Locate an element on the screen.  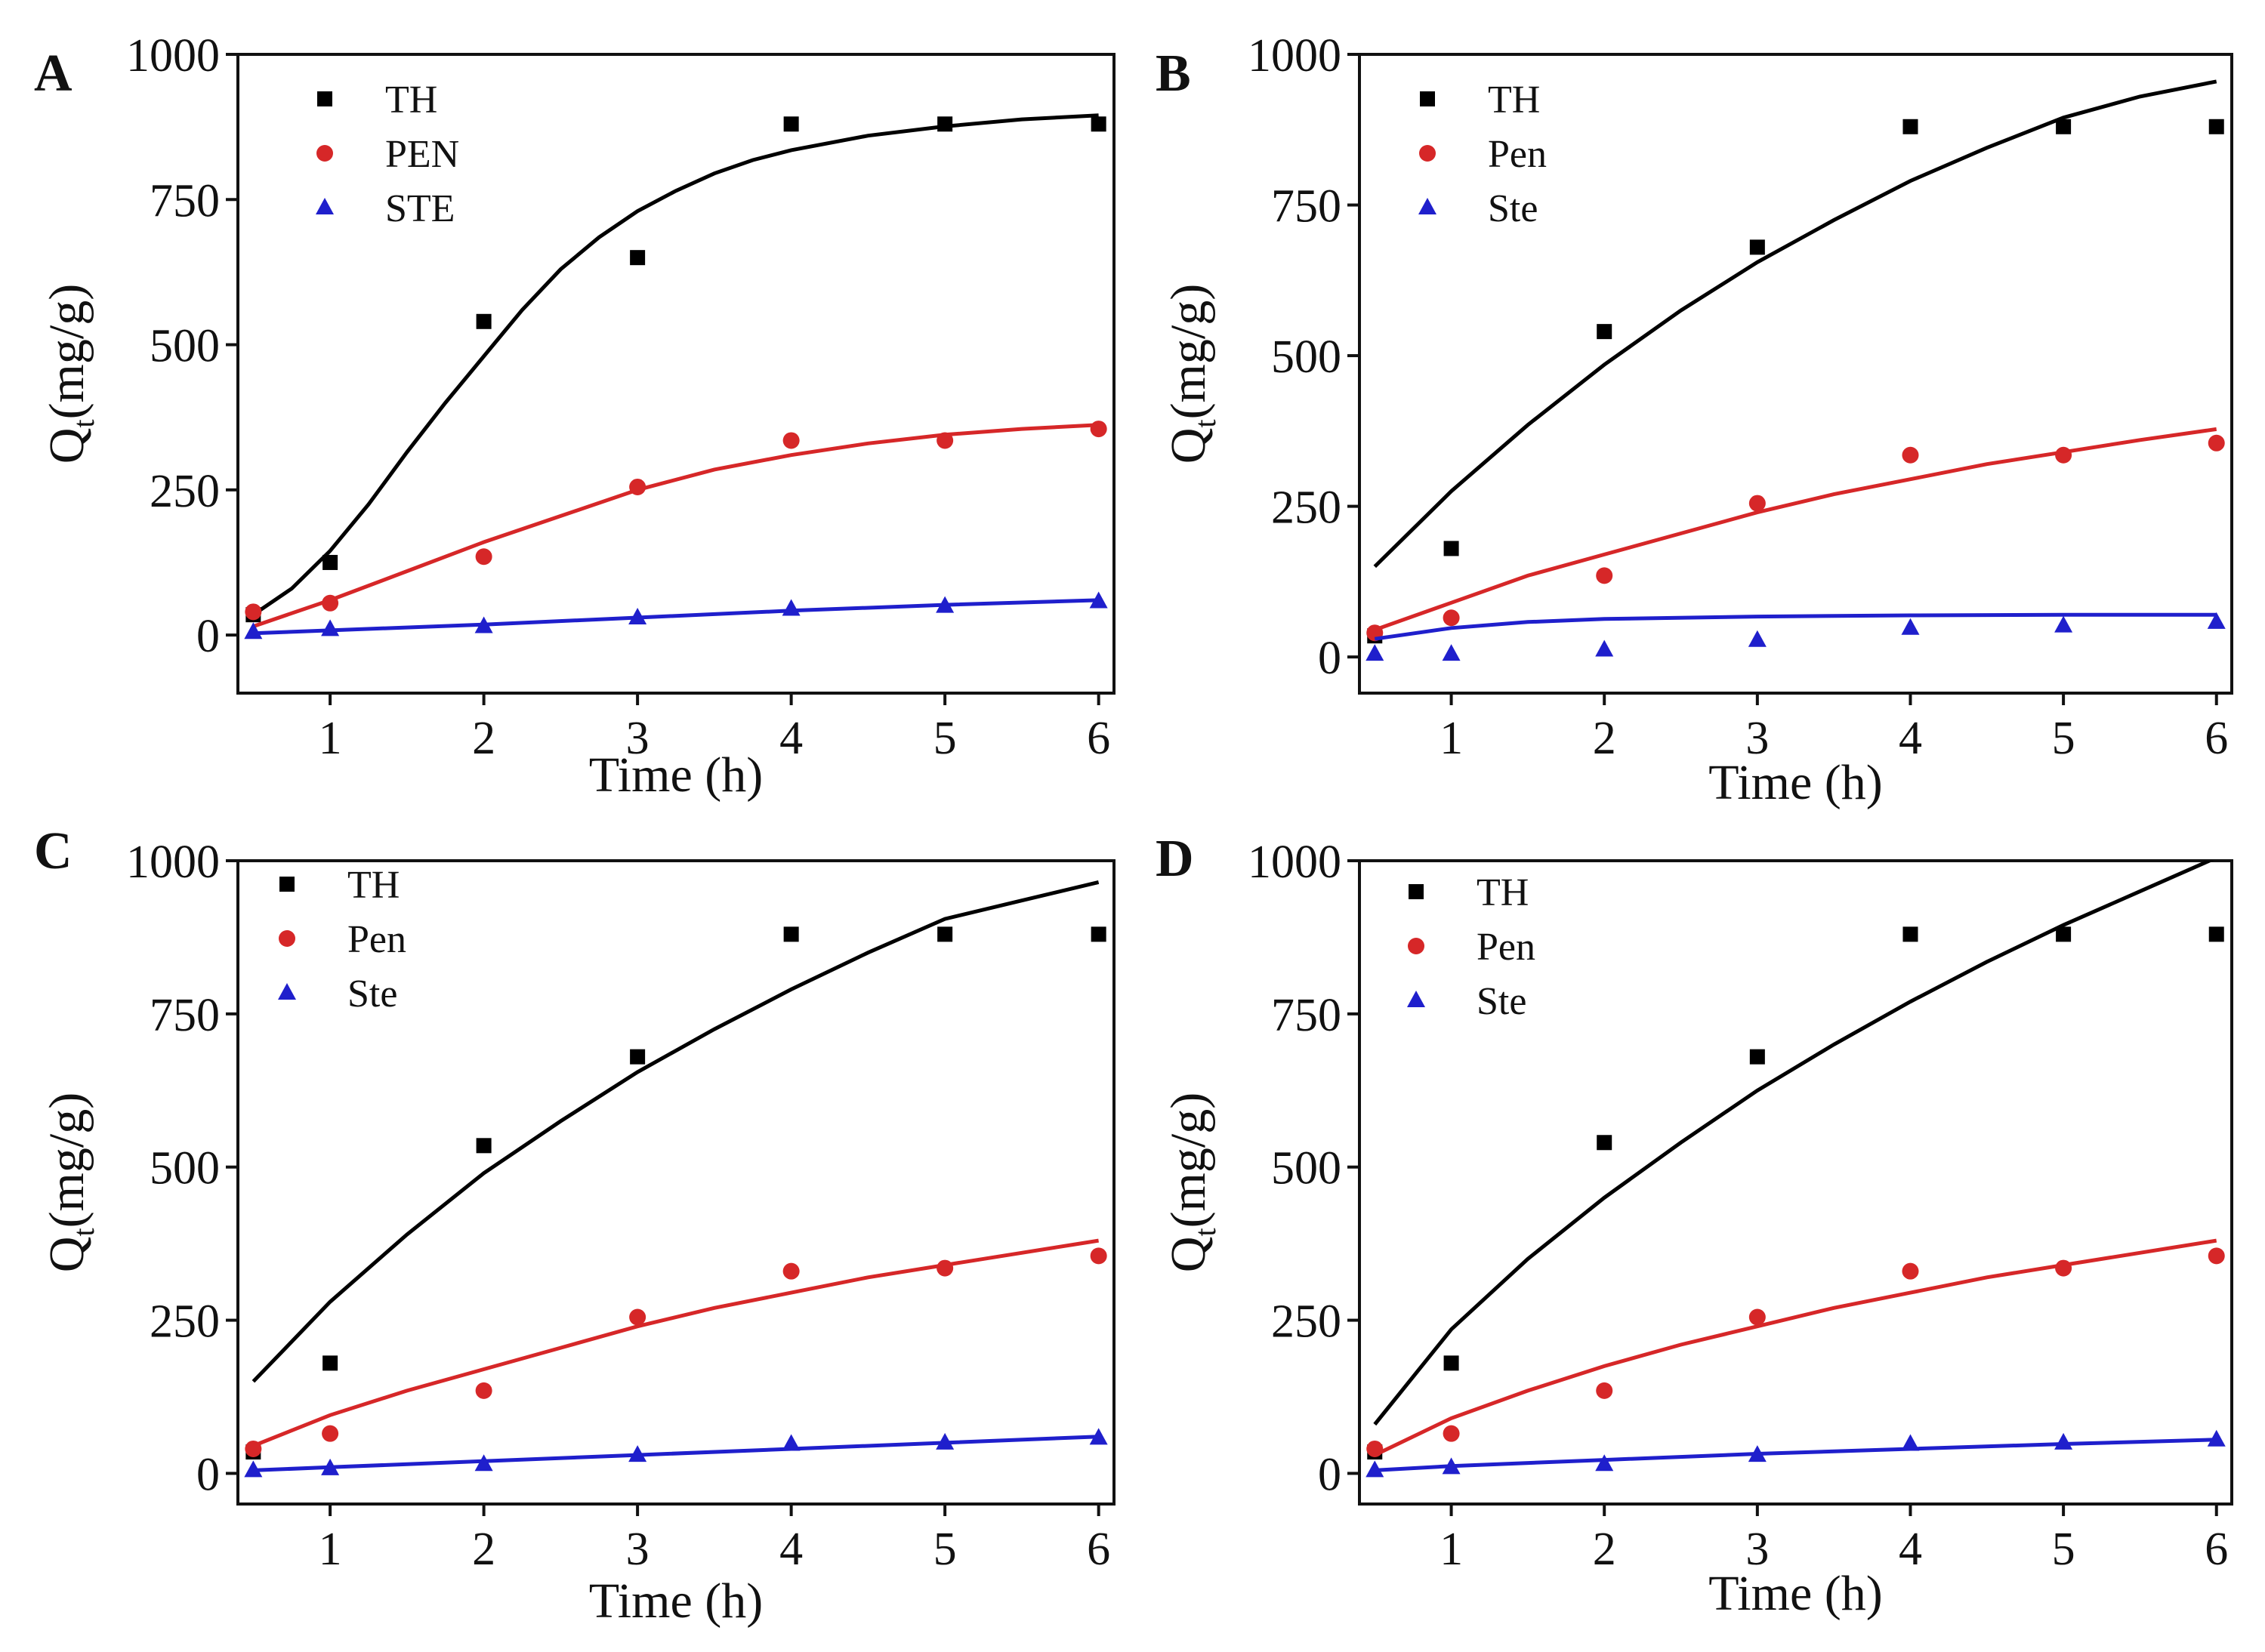
panel-b-legend-th-label: TH is located at coordinates (1514, 101).